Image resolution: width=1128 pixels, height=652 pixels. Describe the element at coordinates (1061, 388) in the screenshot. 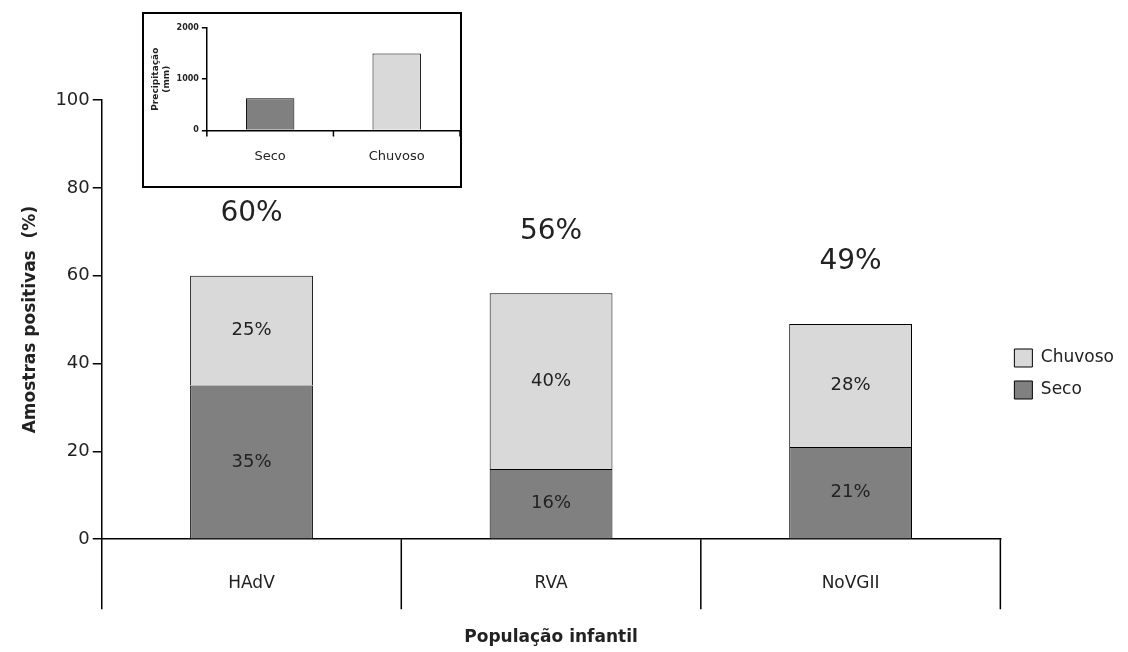

I see `legend-label: Seco` at that location.